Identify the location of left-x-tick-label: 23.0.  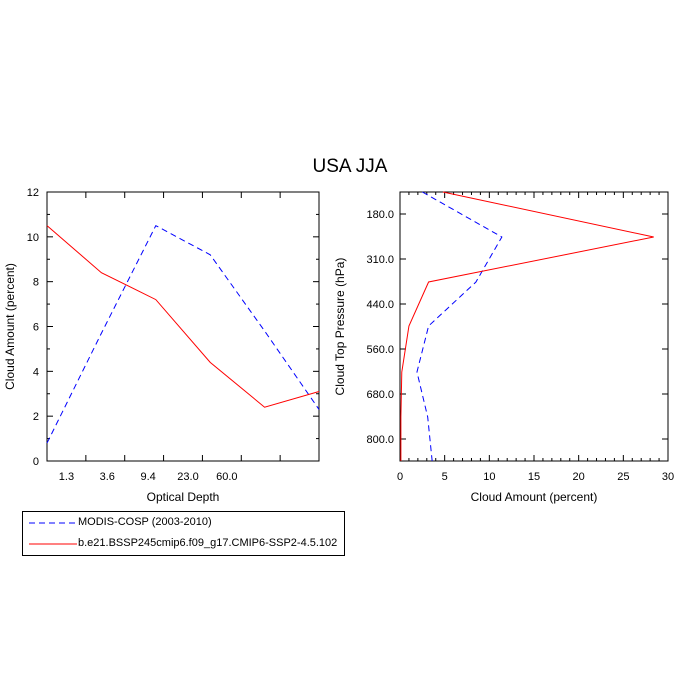
(187, 477).